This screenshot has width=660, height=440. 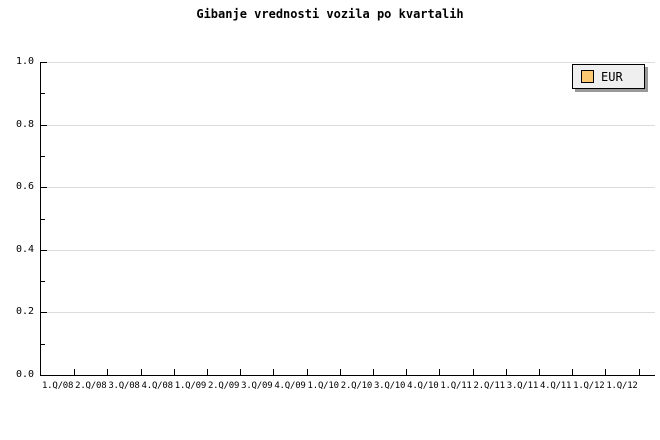 I want to click on x-axis-label: 2.Q/10, so click(x=356, y=386).